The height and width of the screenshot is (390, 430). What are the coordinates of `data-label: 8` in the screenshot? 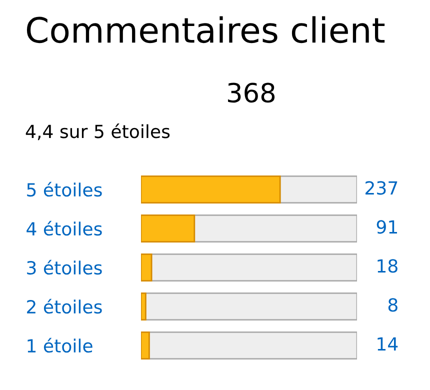 It's located at (393, 305).